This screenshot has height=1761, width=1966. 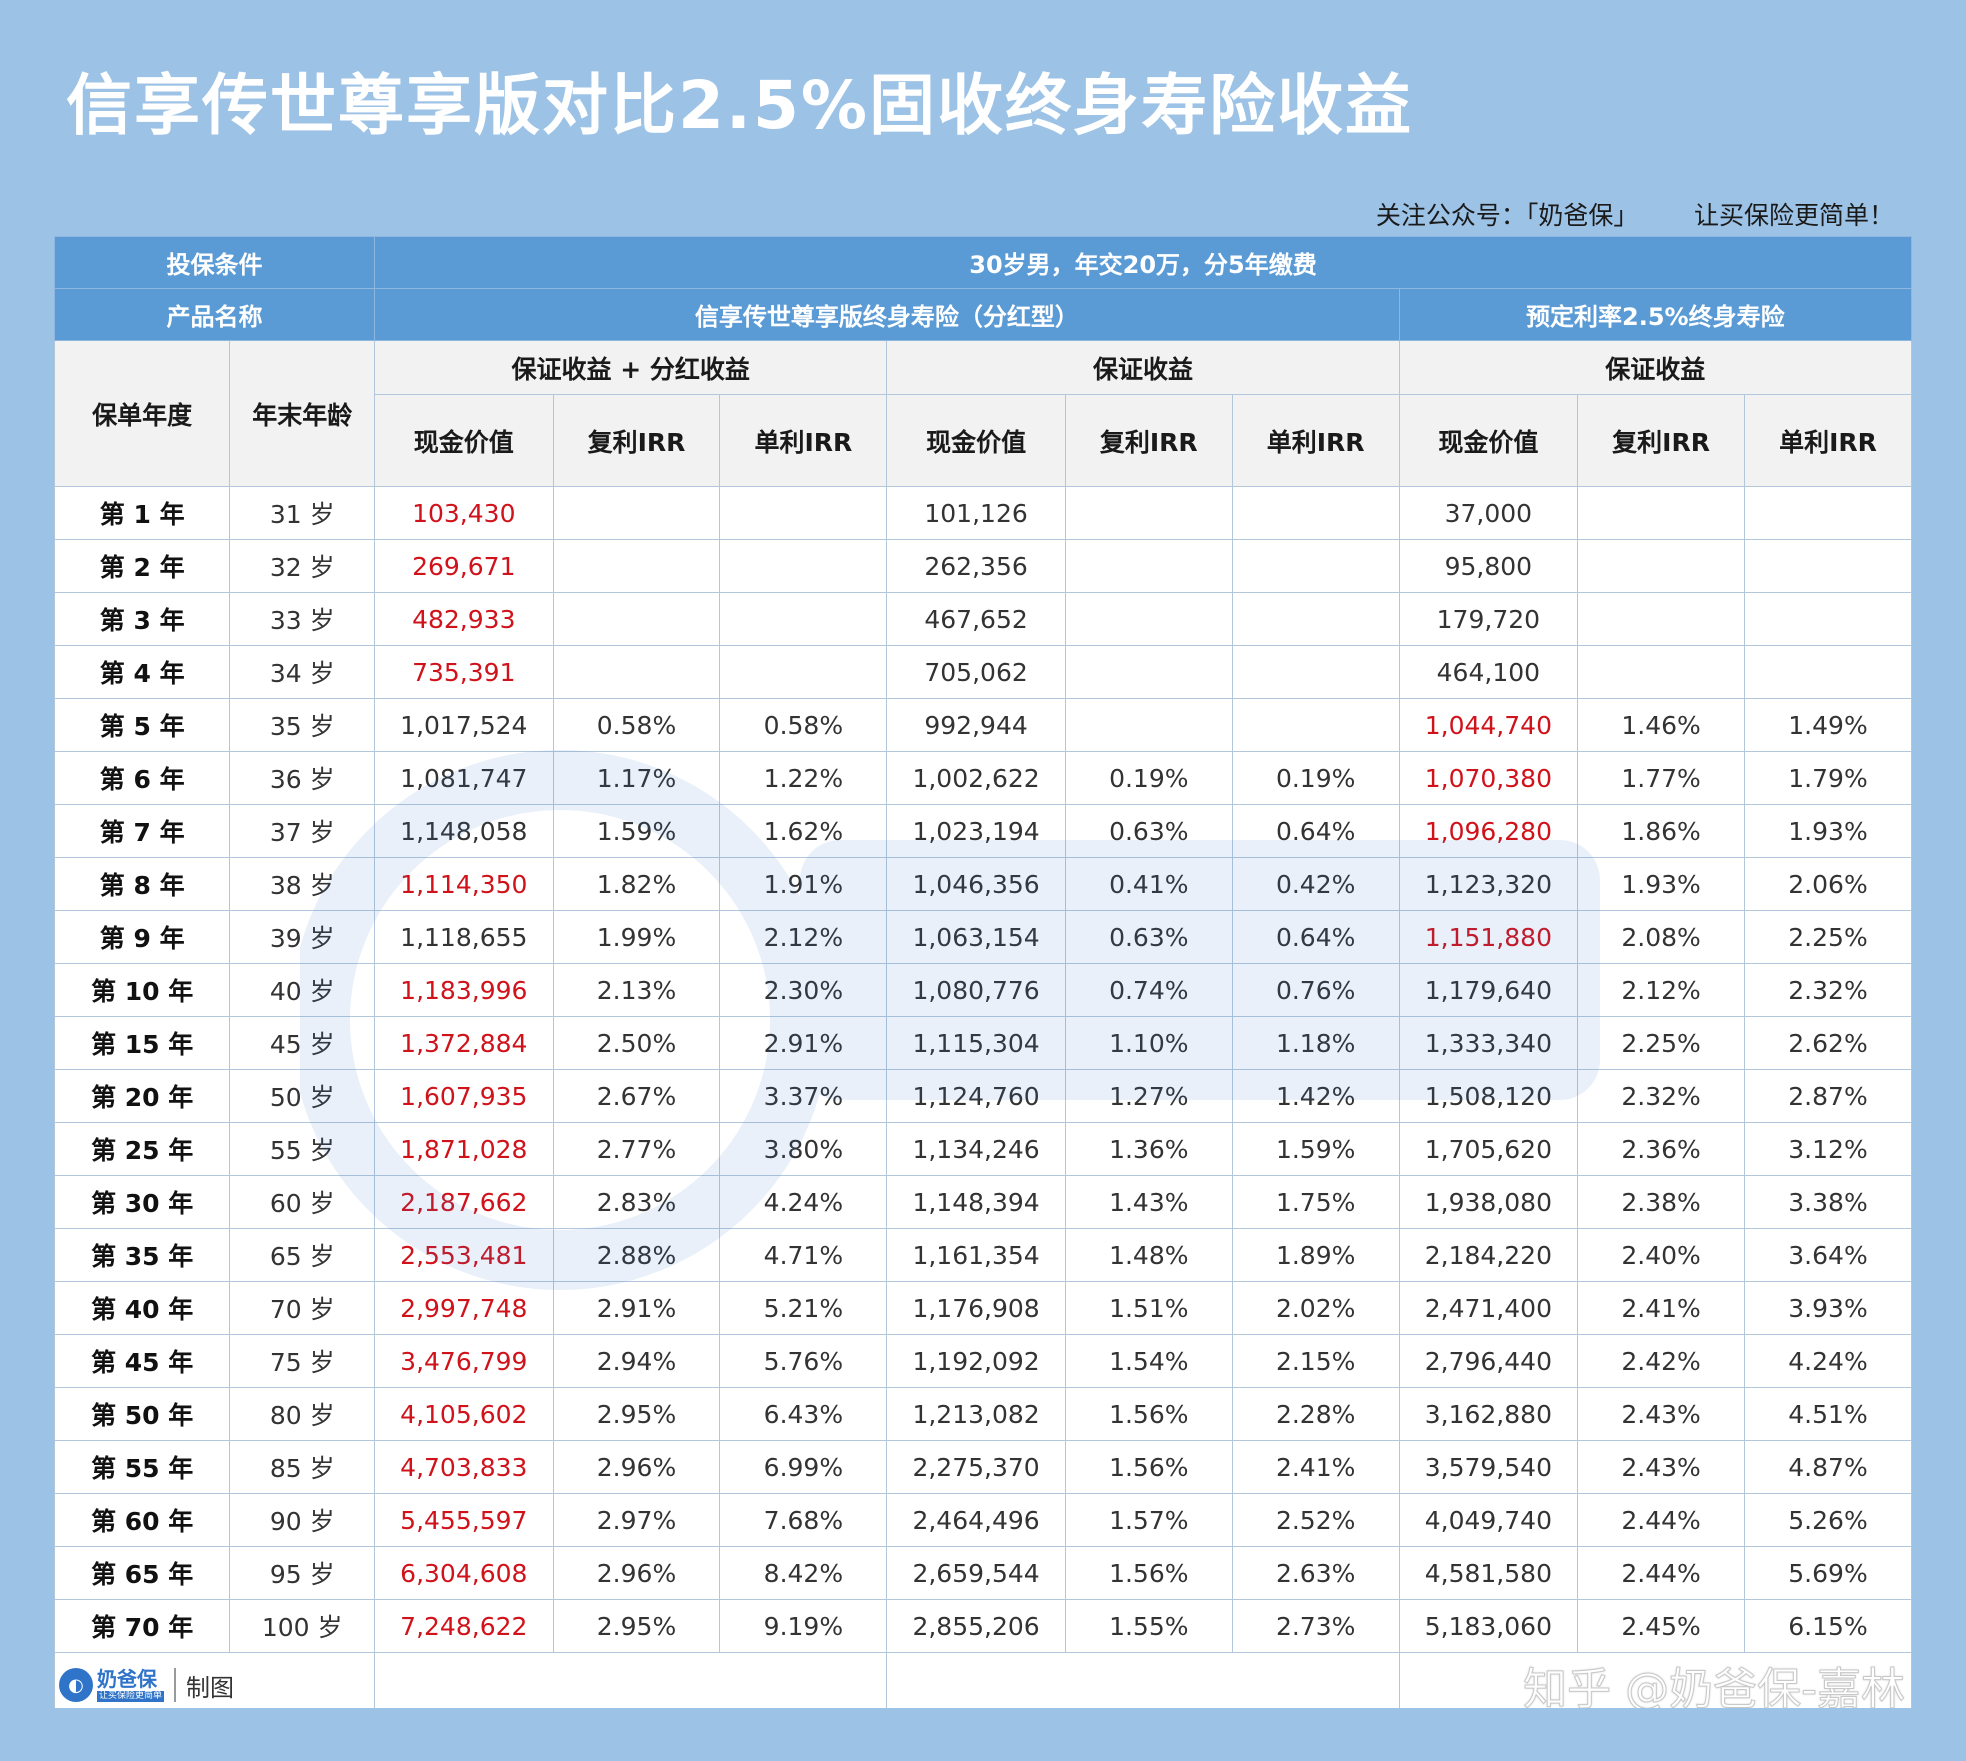 What do you see at coordinates (1315, 937) in the screenshot?
I see `guaranteed-simple-irr-cell: 0.64%` at bounding box center [1315, 937].